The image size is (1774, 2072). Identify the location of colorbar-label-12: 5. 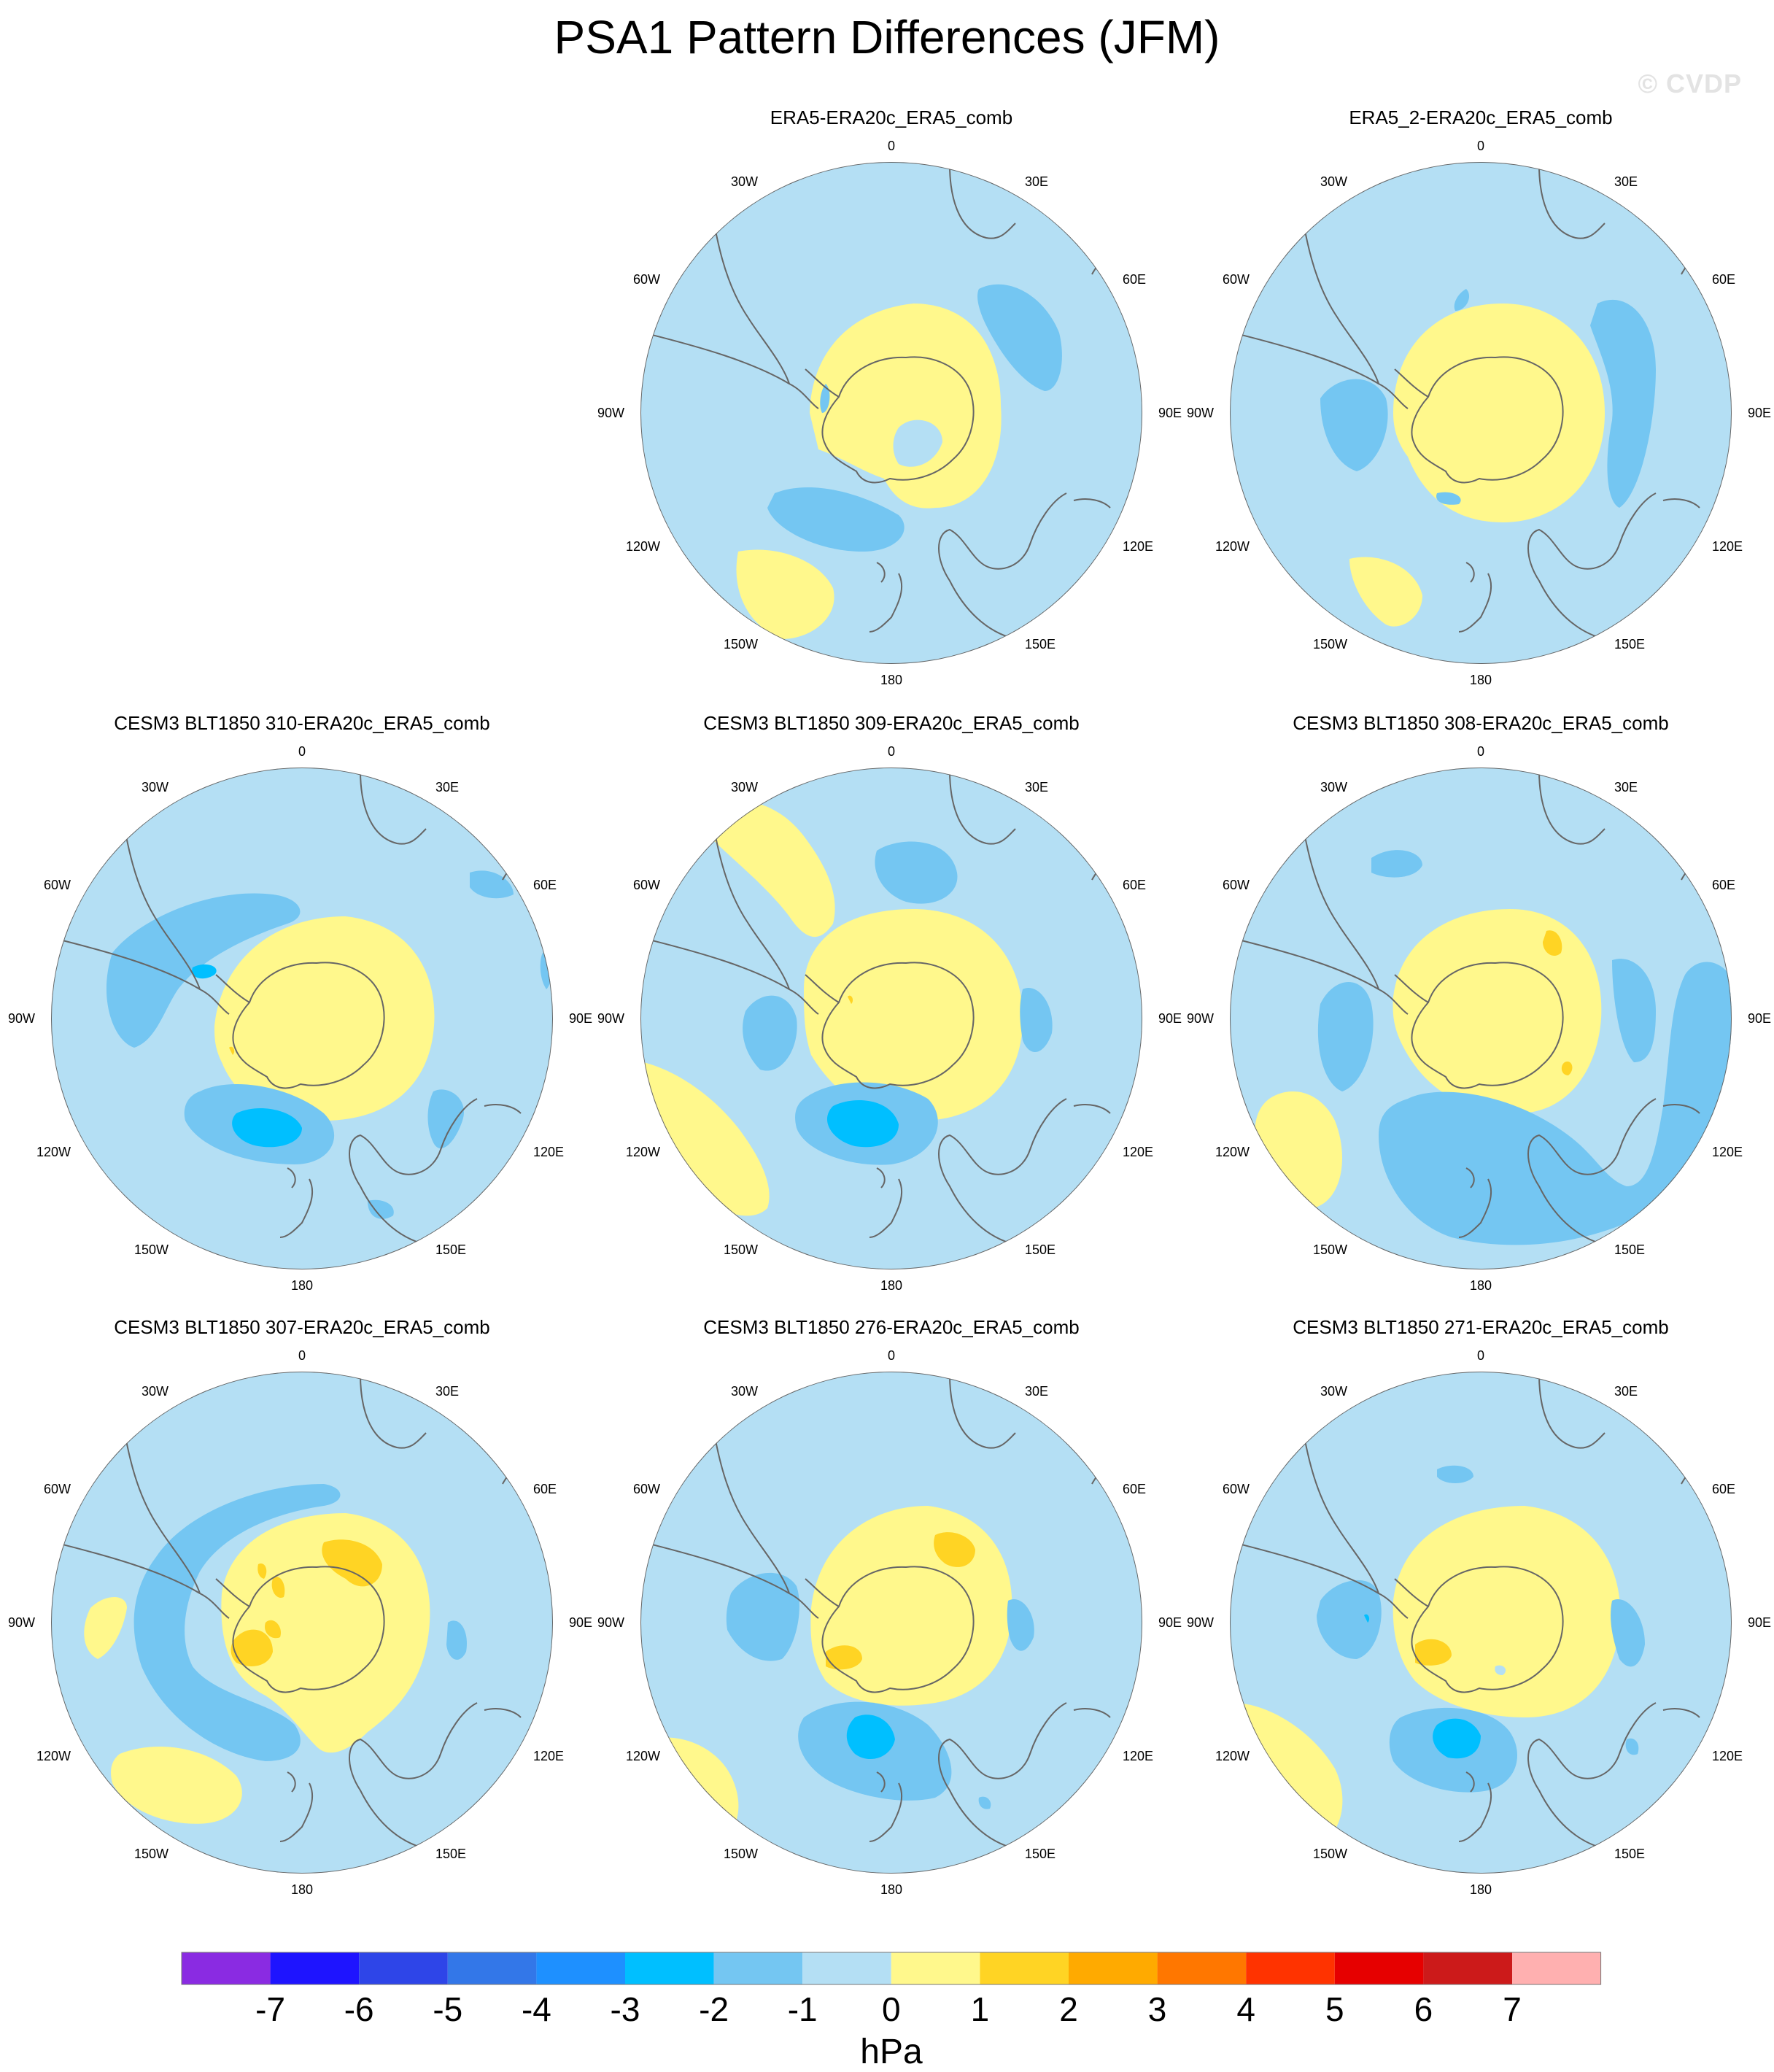
(1334, 2009).